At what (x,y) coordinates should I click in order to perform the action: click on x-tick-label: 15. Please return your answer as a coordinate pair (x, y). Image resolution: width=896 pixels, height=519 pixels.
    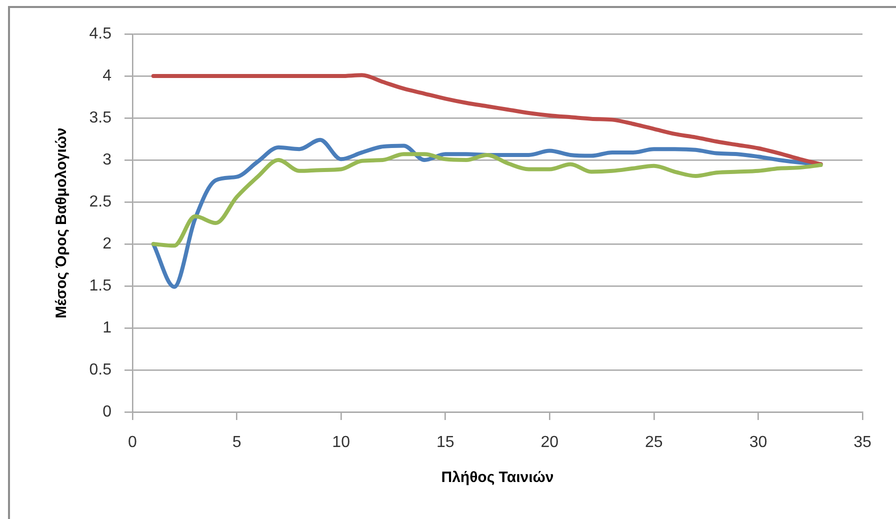
    Looking at the image, I should click on (445, 443).